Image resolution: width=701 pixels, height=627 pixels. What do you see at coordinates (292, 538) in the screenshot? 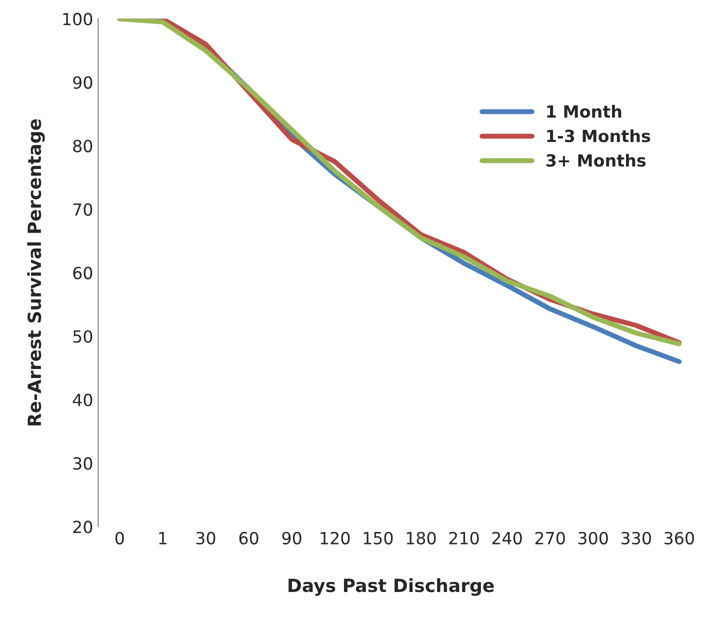
I see `x-tick-label: 90` at bounding box center [292, 538].